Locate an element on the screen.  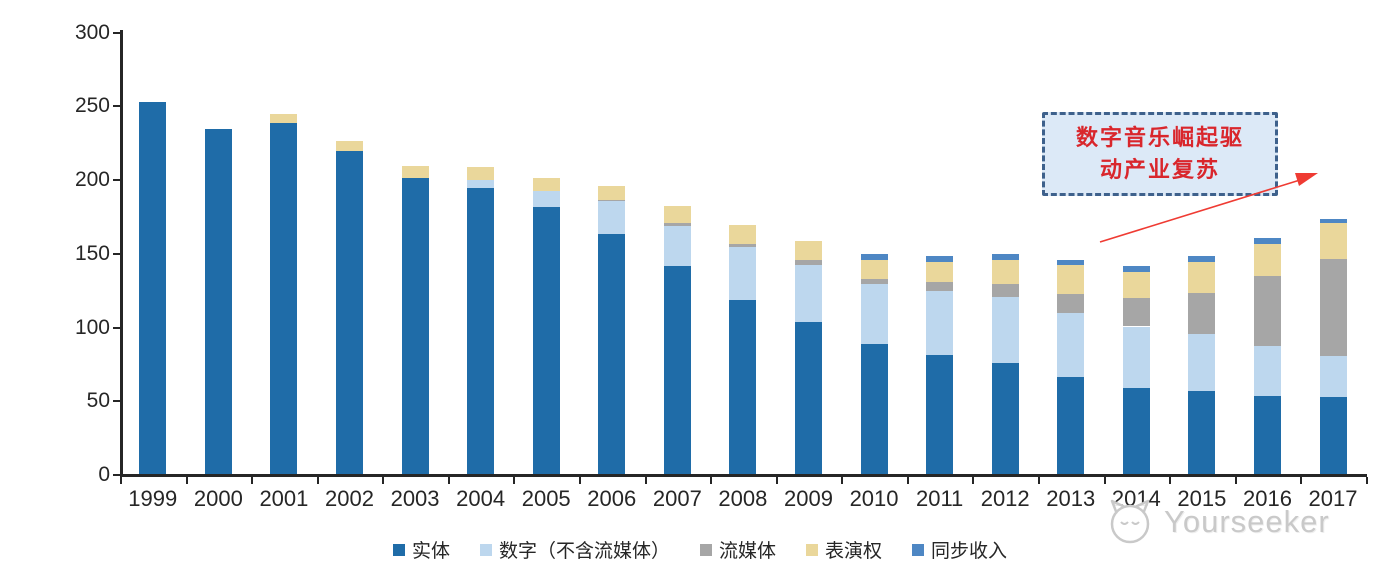
y-axis-tick-label: 50 is located at coordinates (98, 401).